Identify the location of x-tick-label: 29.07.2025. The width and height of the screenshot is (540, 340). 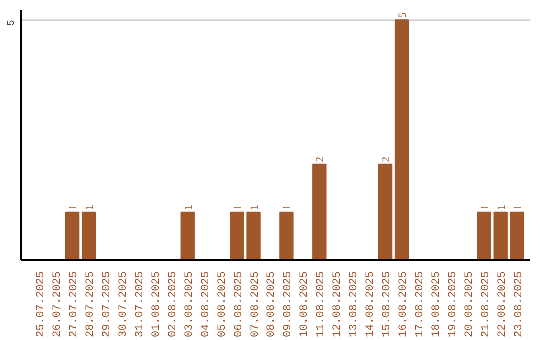
(108, 304).